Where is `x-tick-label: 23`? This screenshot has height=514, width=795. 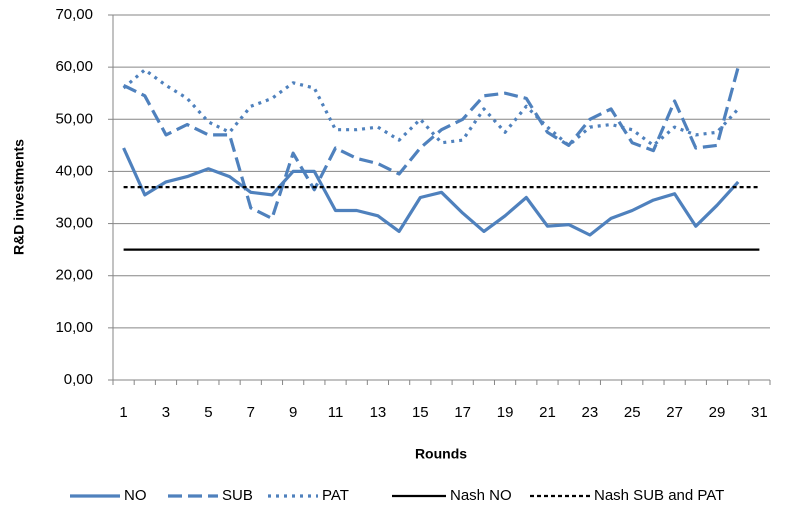
x-tick-label: 23 is located at coordinates (590, 412).